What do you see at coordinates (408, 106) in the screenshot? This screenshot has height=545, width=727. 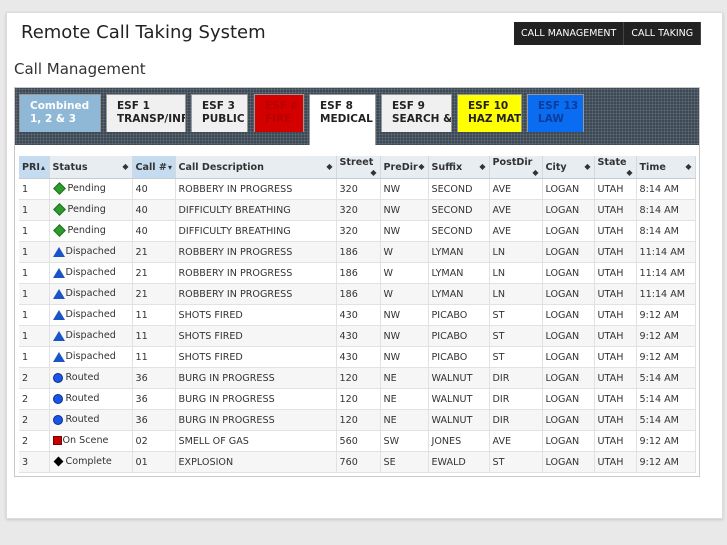 I see `tab-label-line1: ESF 9` at bounding box center [408, 106].